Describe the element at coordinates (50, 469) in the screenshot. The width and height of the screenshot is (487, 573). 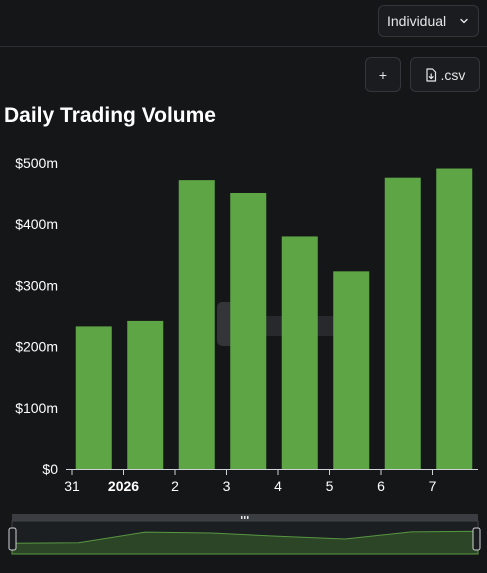
I see `y-tick-label: $0` at that location.